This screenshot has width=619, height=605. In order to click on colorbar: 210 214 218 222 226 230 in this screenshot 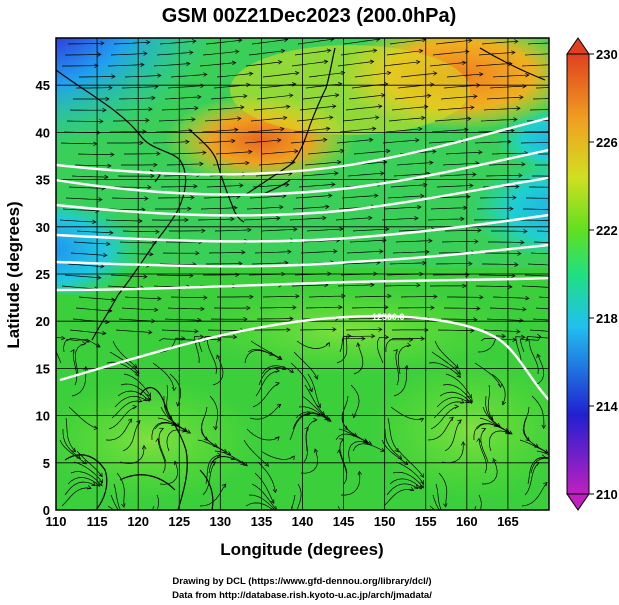, I will do `click(592, 274)`.